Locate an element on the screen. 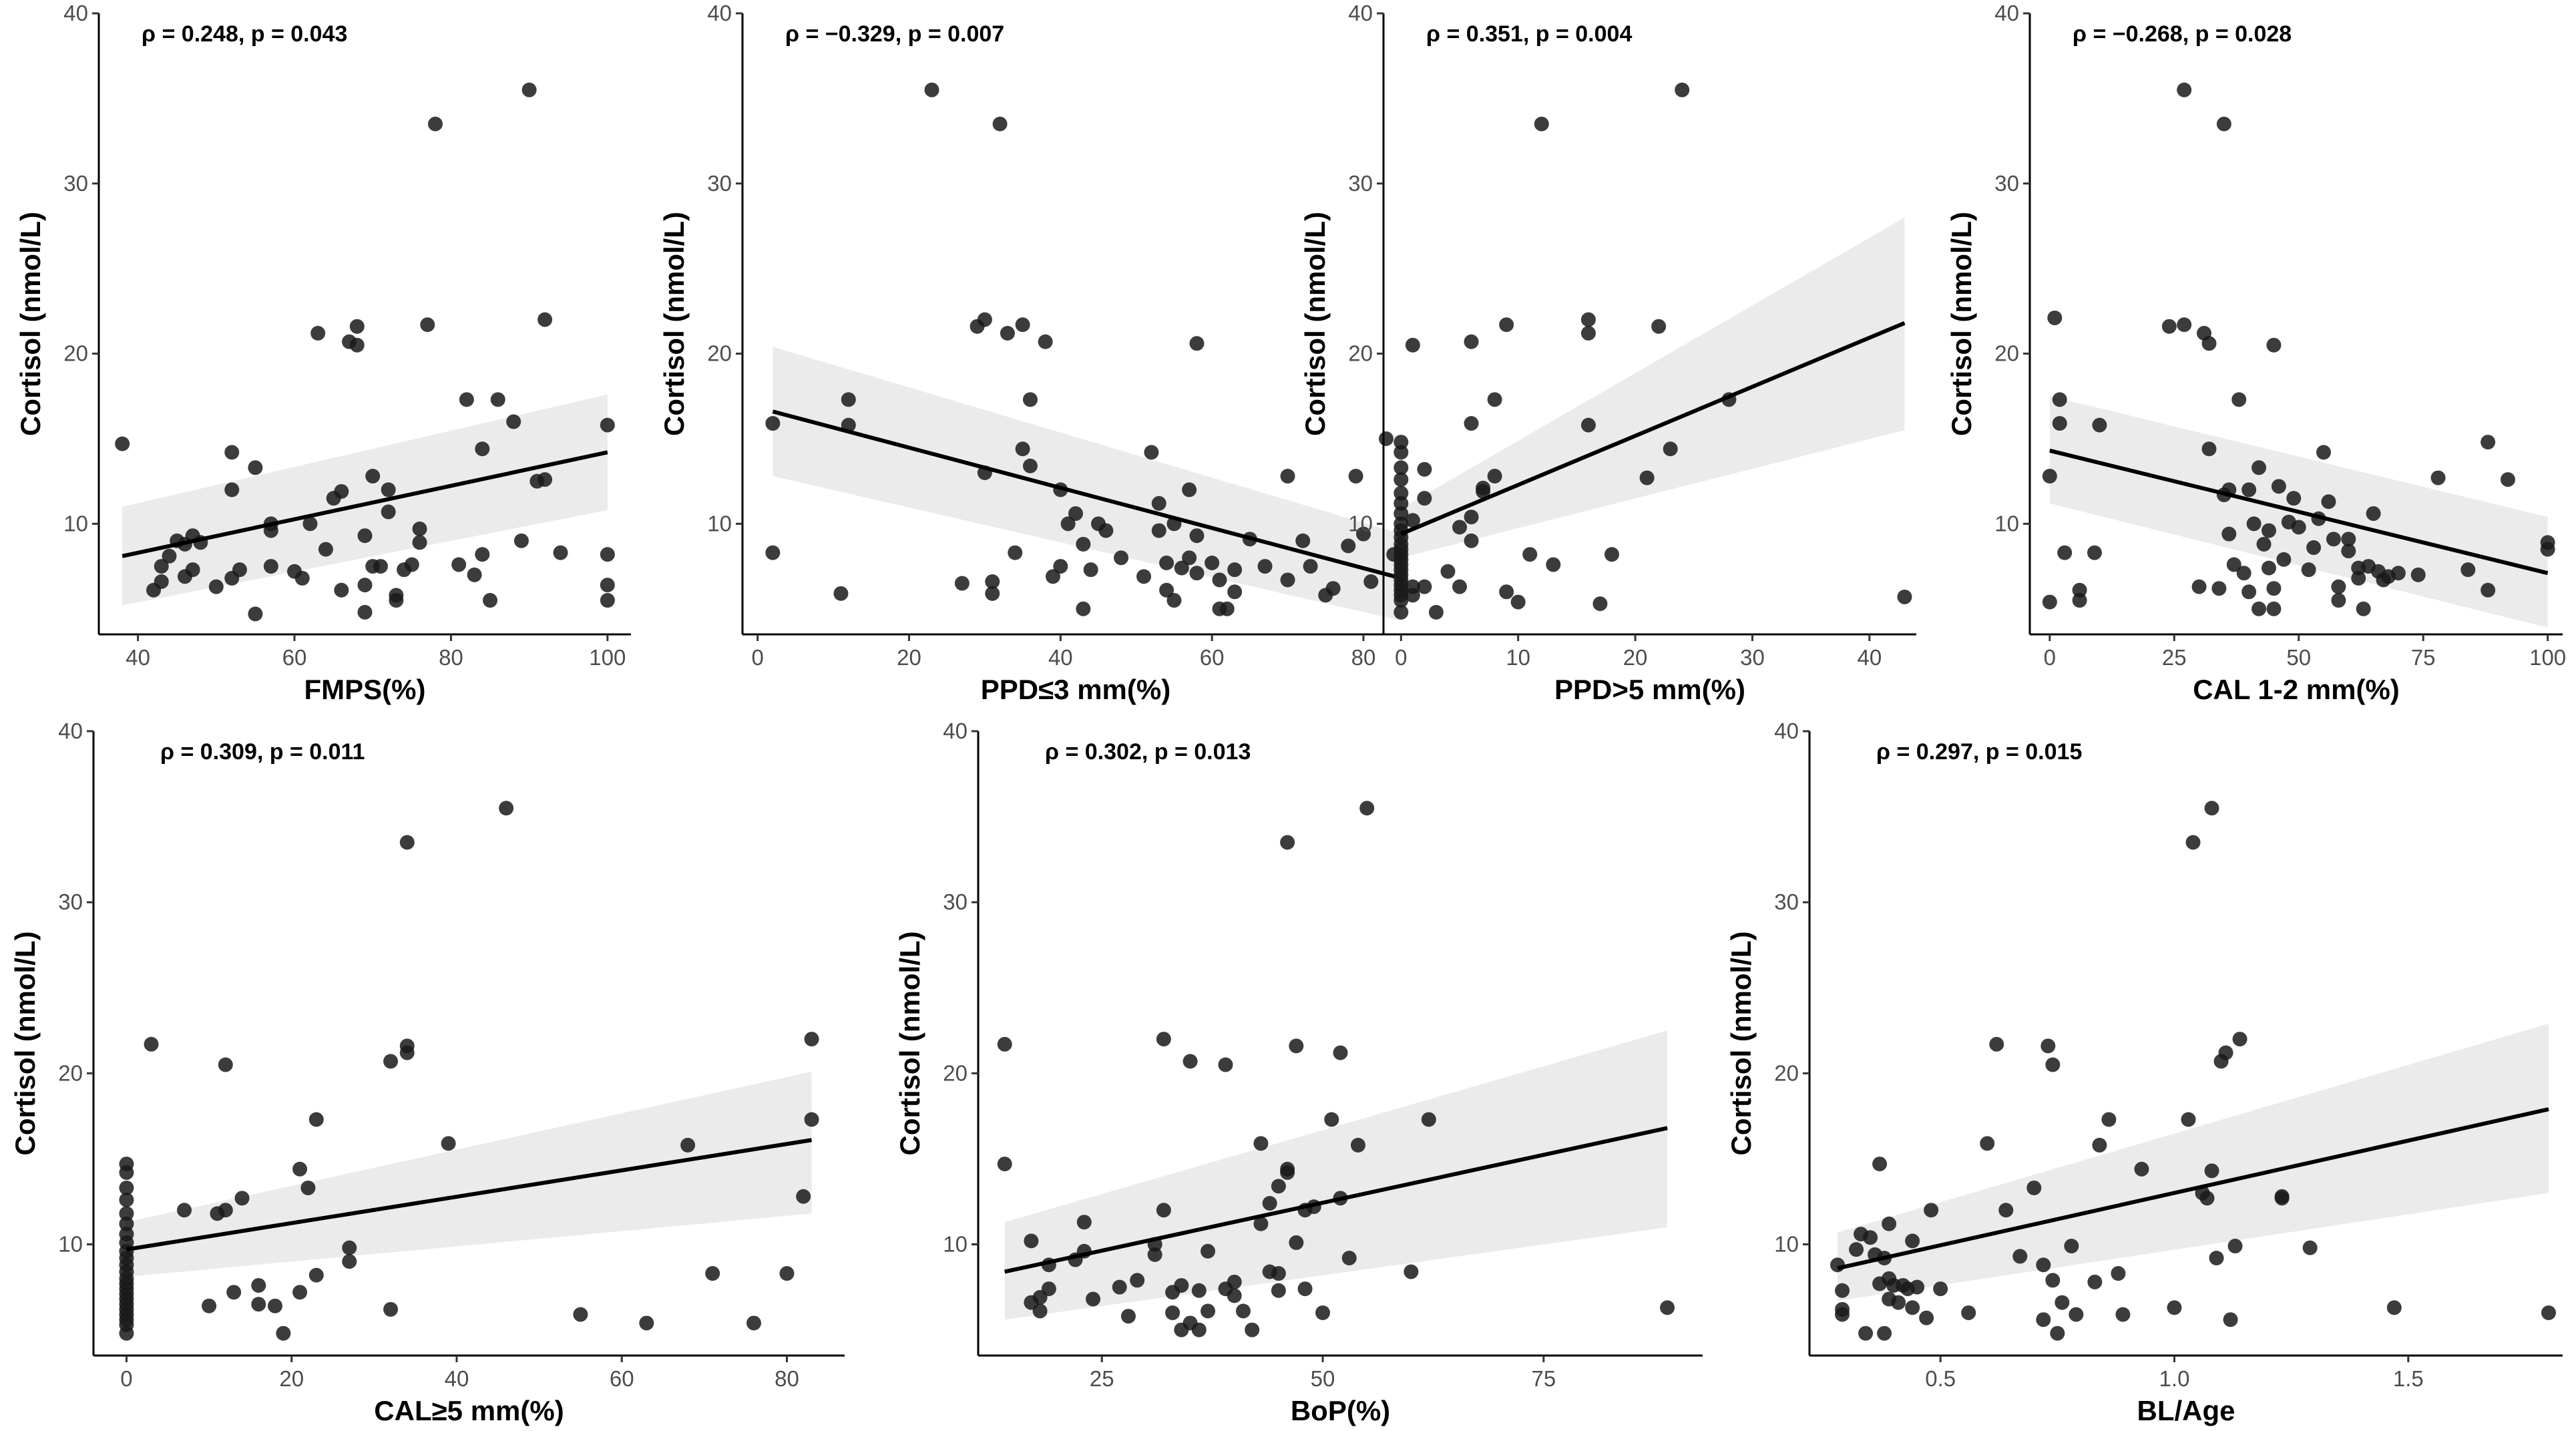  x-axis-title: BL/Age is located at coordinates (2186, 1410).